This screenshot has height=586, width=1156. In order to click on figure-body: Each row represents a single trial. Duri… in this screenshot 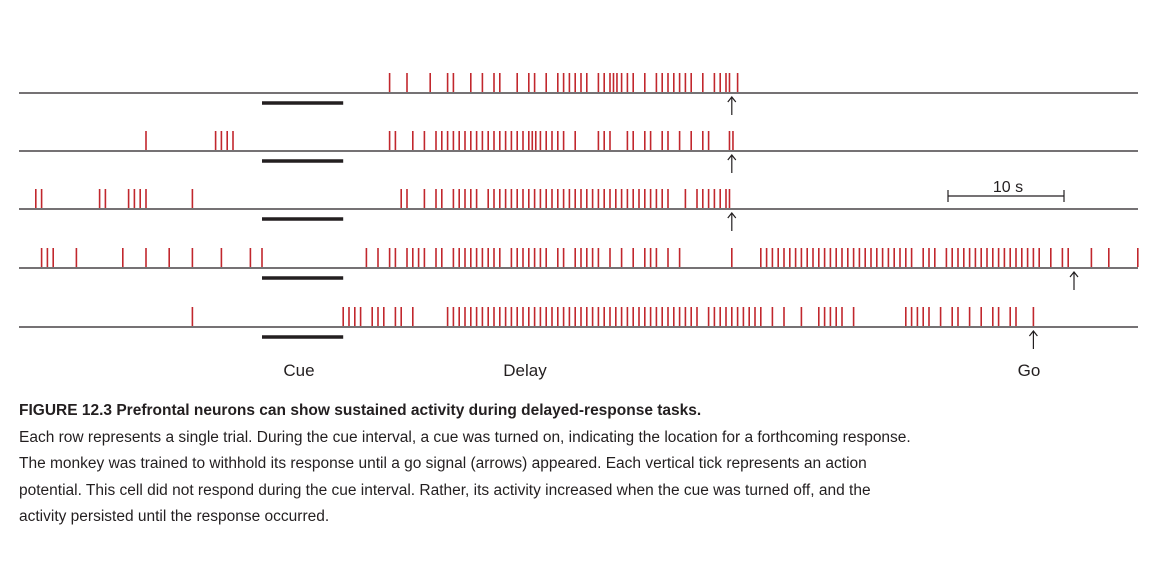, I will do `click(465, 477)`.